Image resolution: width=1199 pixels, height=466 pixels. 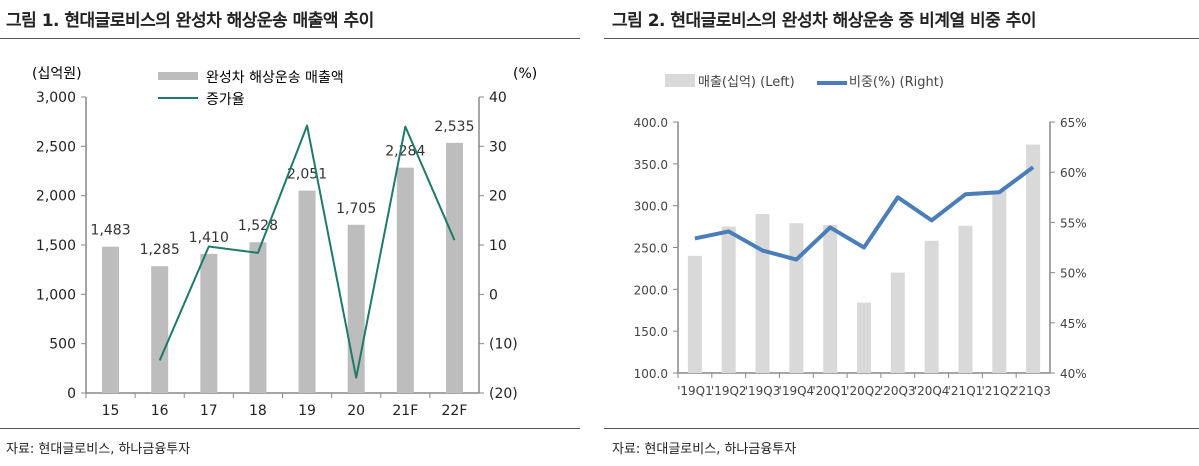 I want to click on left-tick-label: 150.0, so click(x=651, y=332).